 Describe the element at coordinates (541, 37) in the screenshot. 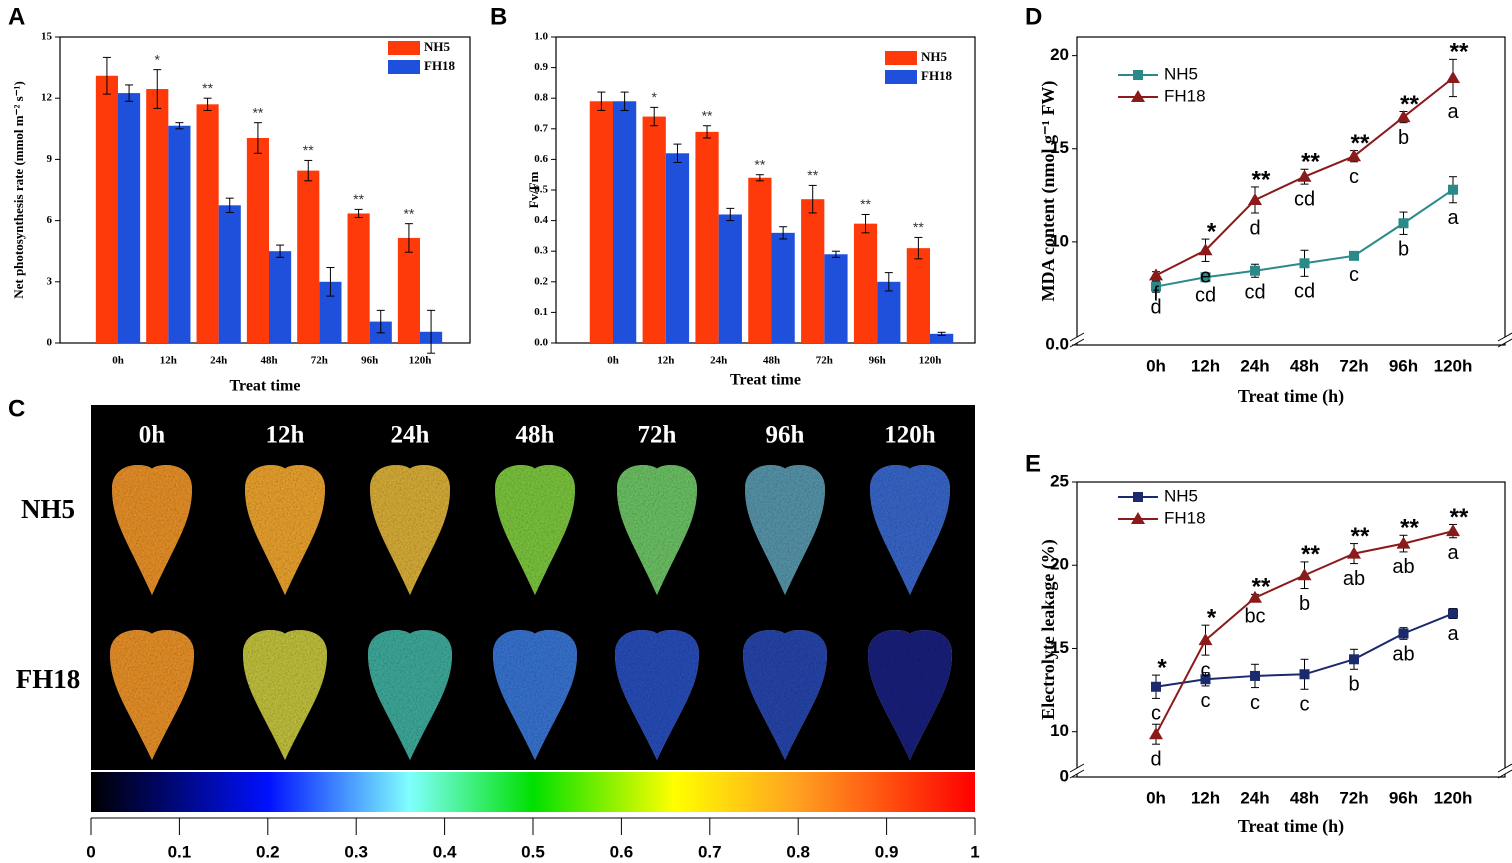

I see `y-tick-label: 1.0` at that location.